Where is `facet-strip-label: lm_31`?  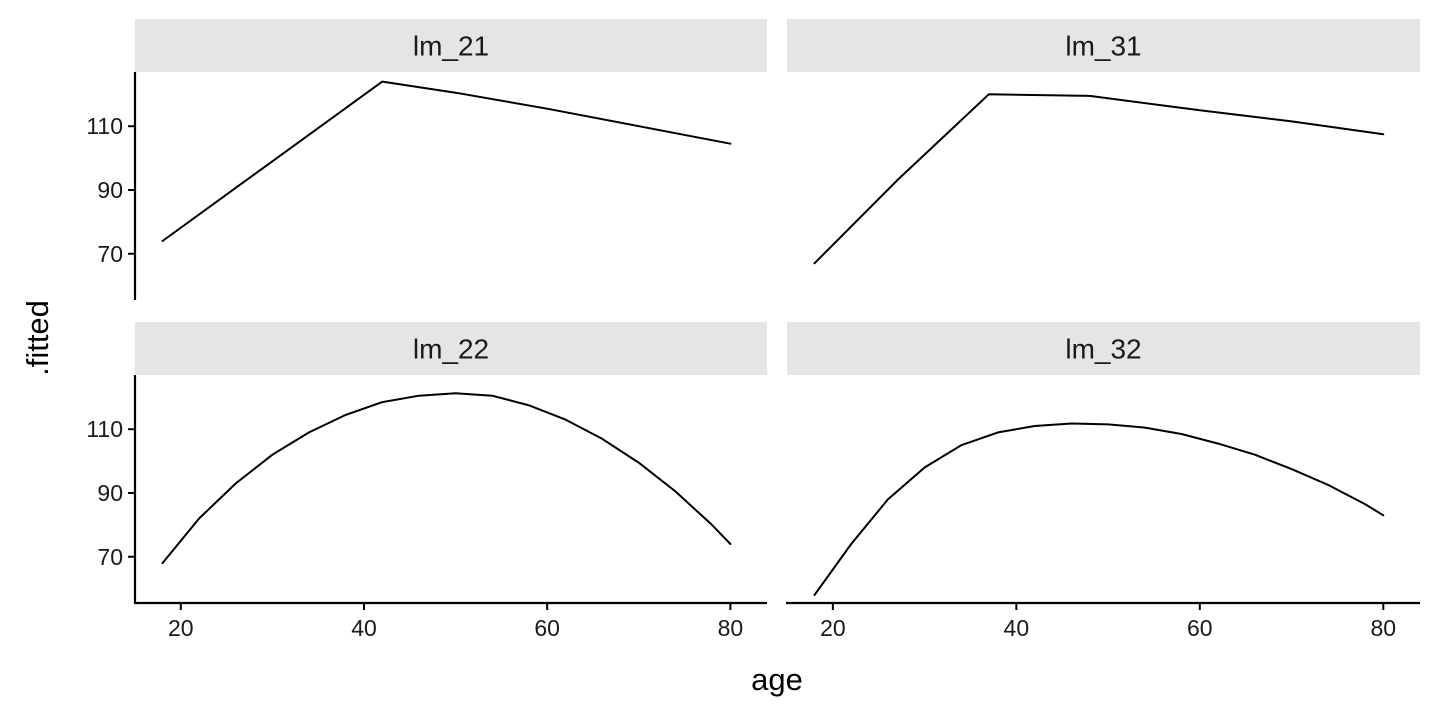
facet-strip-label: lm_31 is located at coordinates (1103, 46).